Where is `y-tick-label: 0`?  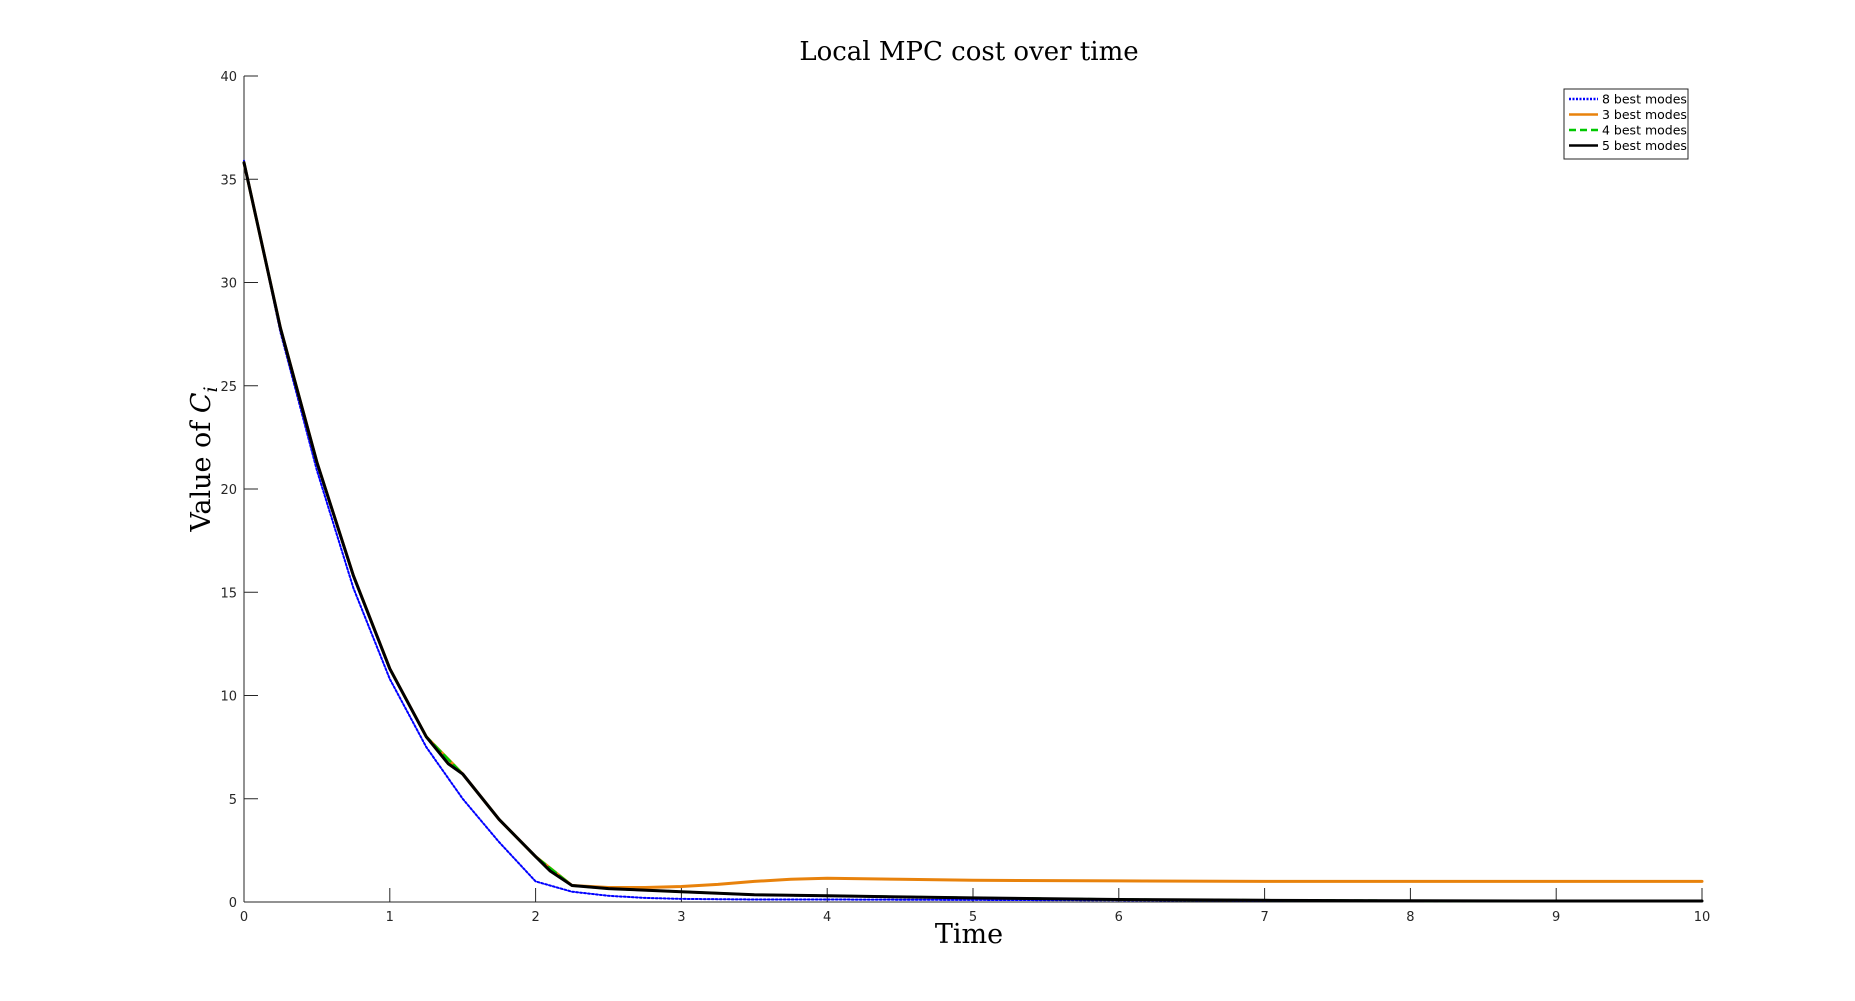 y-tick-label: 0 is located at coordinates (233, 903).